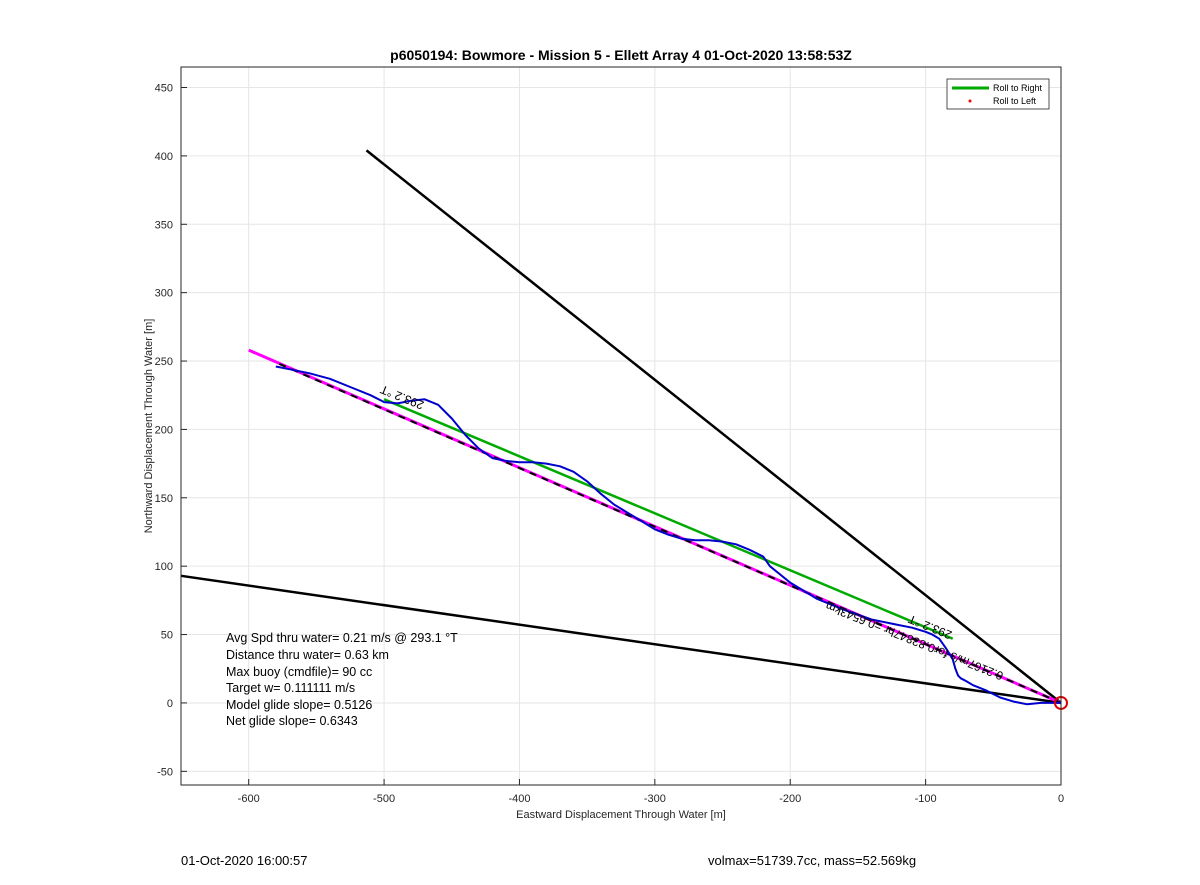 This screenshot has width=1200, height=885. Describe the element at coordinates (621, 639) in the screenshot. I see `boundary-line` at that location.